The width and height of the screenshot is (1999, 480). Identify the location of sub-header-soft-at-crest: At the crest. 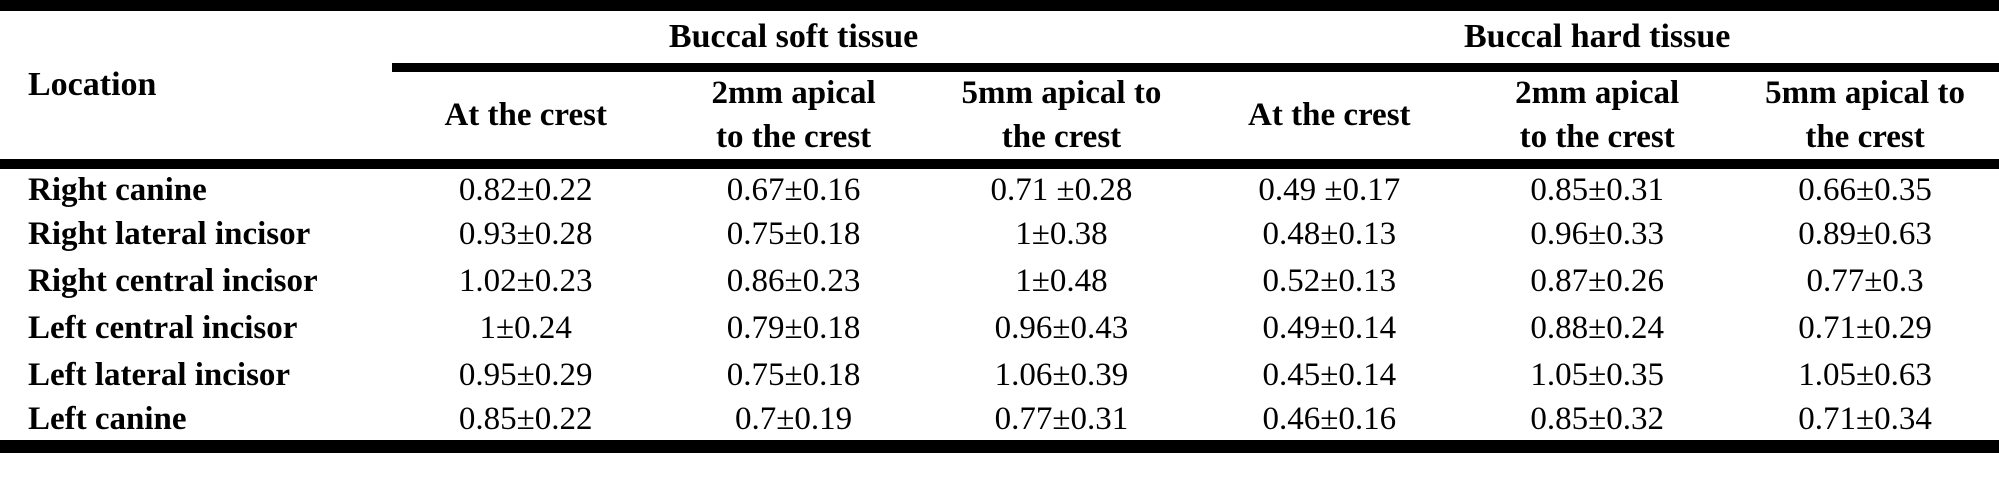
(525, 118).